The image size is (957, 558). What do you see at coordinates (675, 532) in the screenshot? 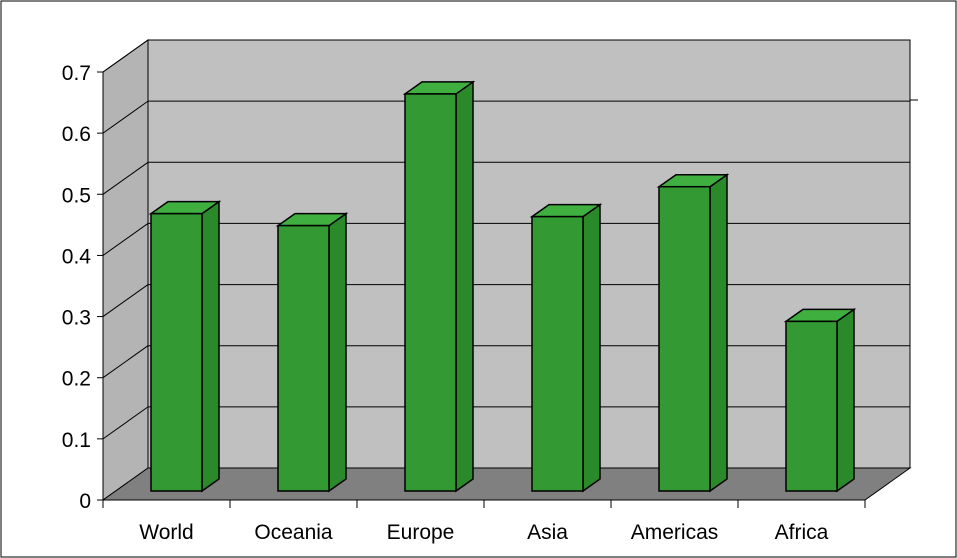
I see `x-tick-label: Americas` at bounding box center [675, 532].